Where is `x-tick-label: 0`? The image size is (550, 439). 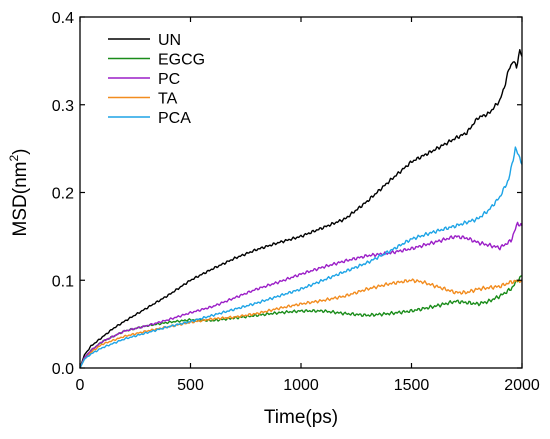
x-tick-label: 0 is located at coordinates (80, 385).